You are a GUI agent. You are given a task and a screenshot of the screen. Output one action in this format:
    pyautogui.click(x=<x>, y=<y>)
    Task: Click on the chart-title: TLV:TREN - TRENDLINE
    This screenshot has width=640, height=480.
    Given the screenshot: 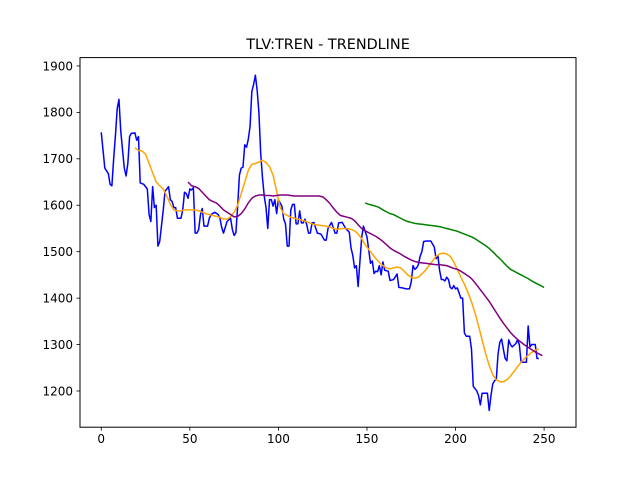 What is the action you would take?
    pyautogui.click(x=327, y=45)
    